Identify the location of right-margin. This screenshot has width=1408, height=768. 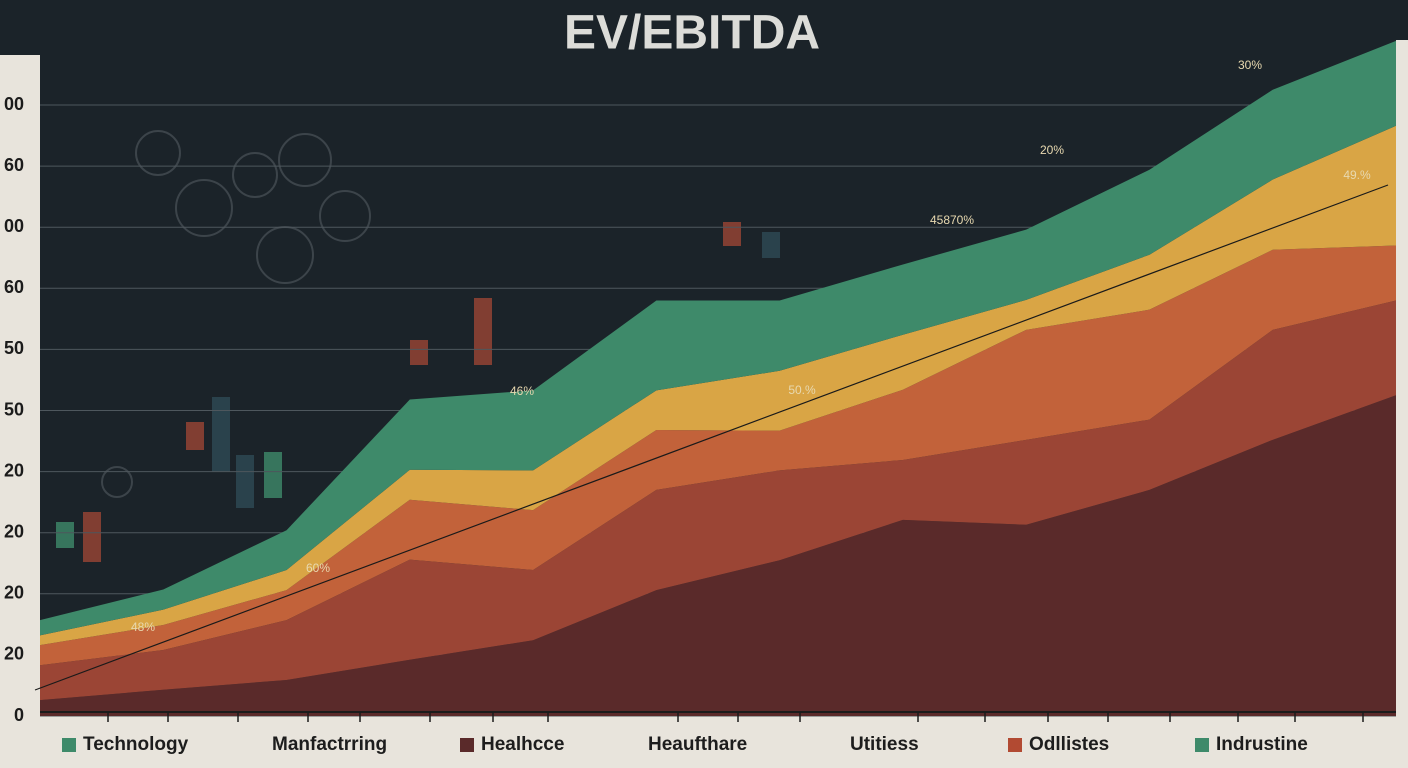
(1402, 404).